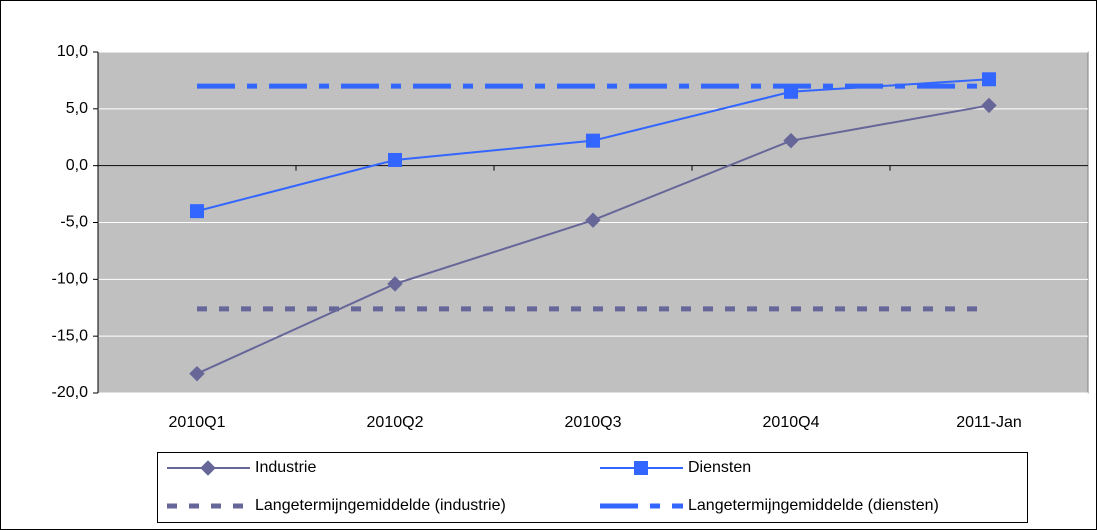 The height and width of the screenshot is (530, 1097). I want to click on y-tick-label: 5,0, so click(77, 108).